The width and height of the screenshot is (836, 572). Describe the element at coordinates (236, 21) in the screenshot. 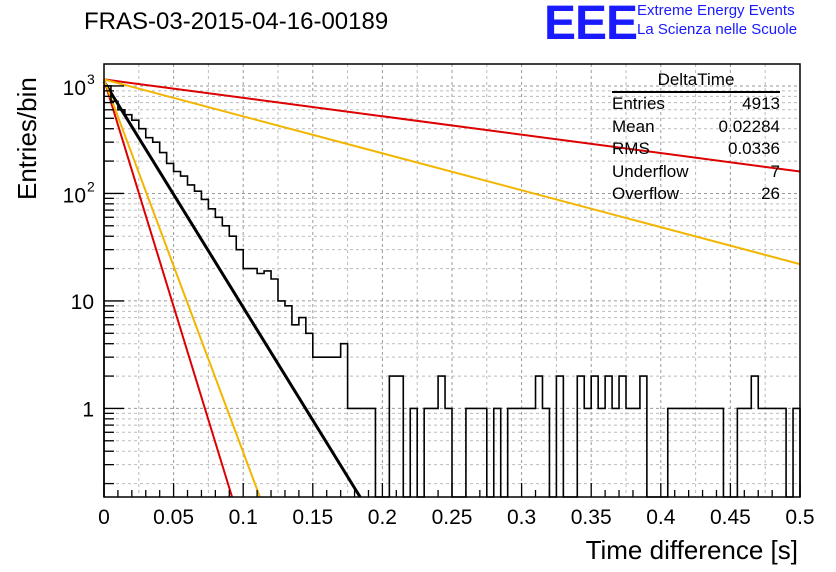

I see `chart-title: FRAS-03-2015-04-16-00189` at that location.